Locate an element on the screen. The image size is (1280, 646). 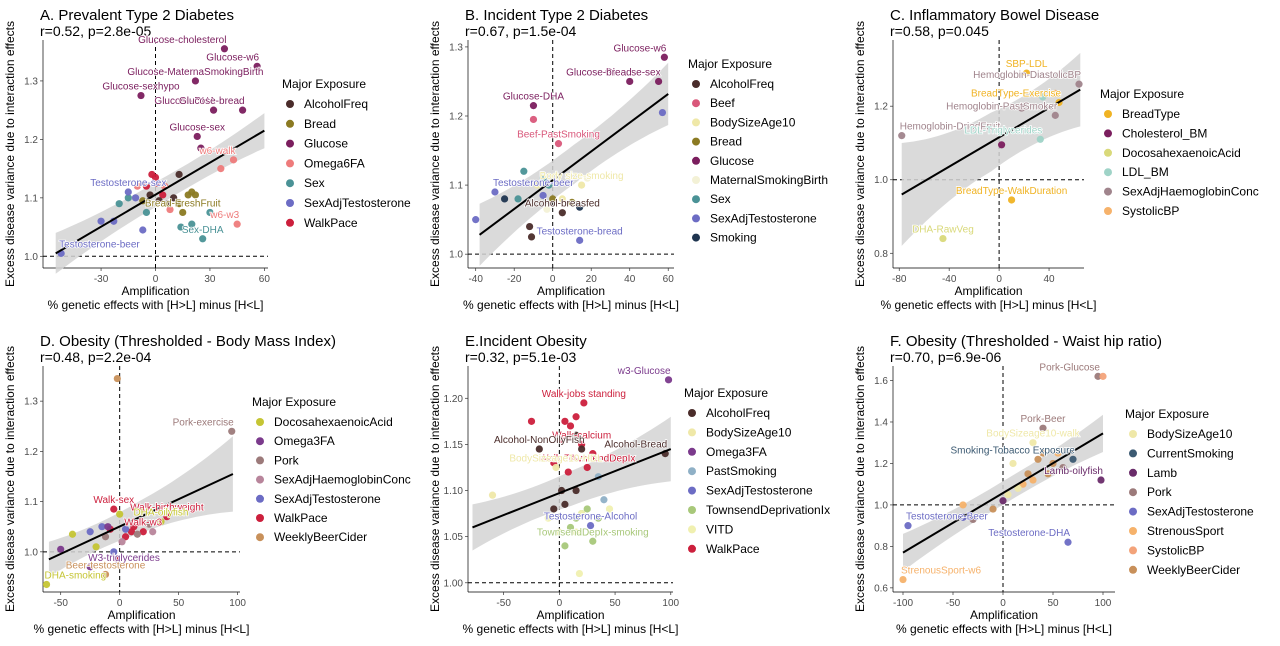
chart-subtitle: r=0.70, p=6.9e-06 is located at coordinates (946, 357).